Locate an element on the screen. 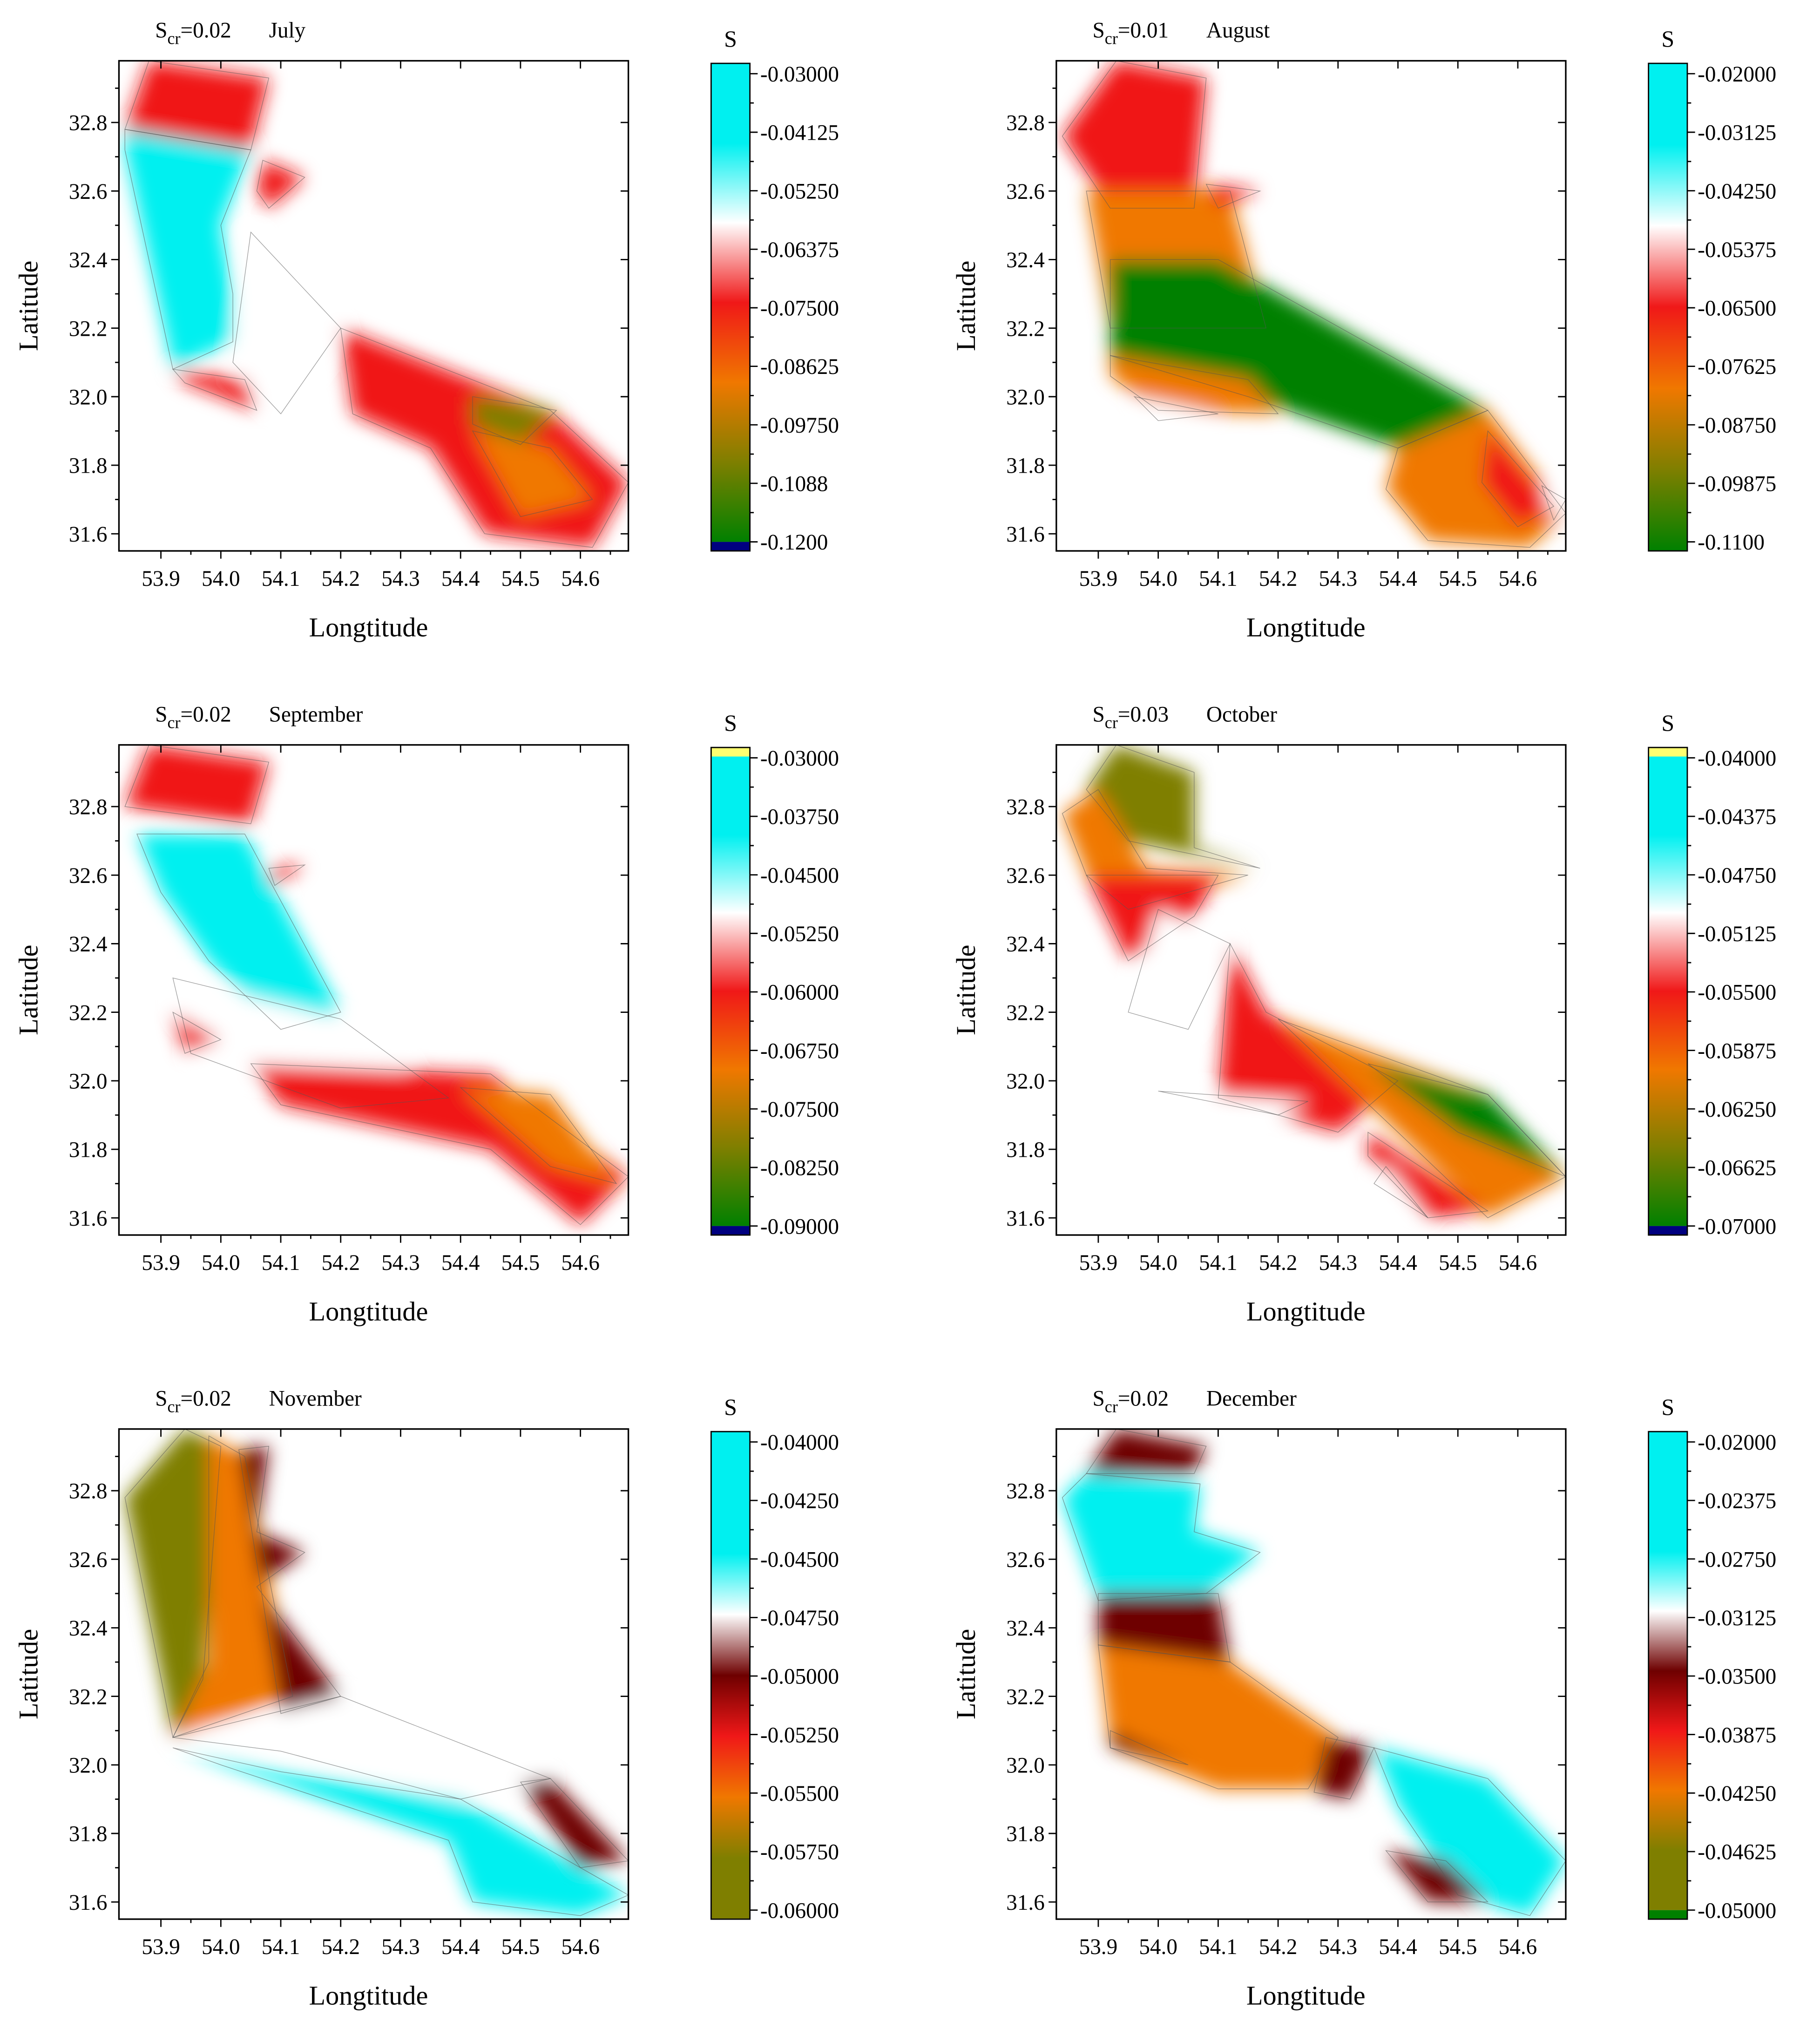 This screenshot has height=2036, width=1820. colorbar-tick-label: -0.05375 is located at coordinates (1737, 250).